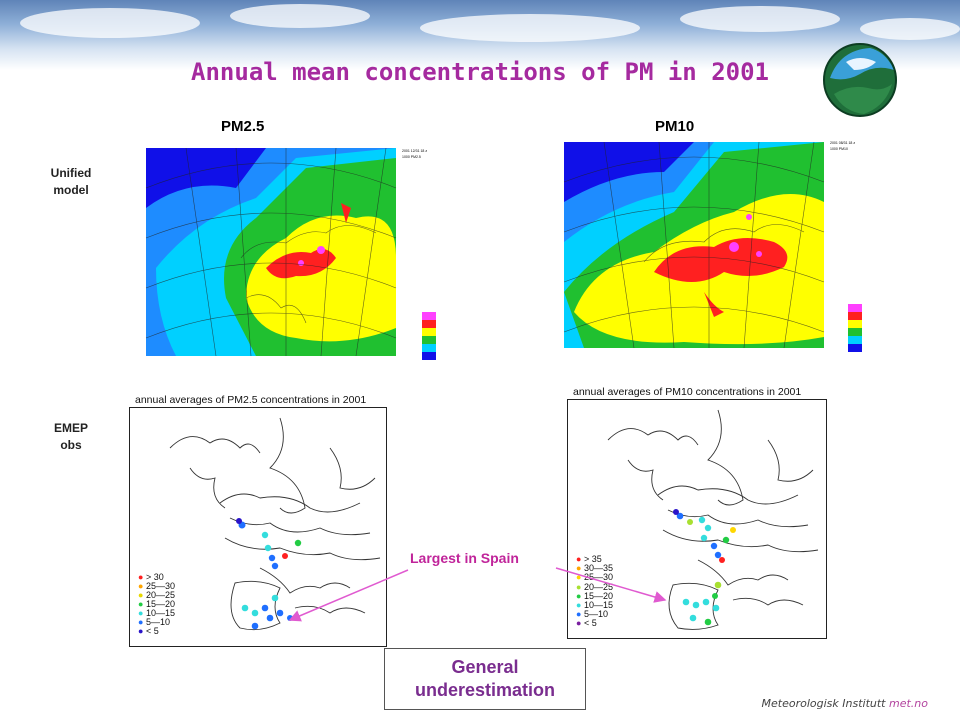 Image resolution: width=960 pixels, height=720 pixels. I want to click on row-label-model-line1: Unified, so click(71, 173).